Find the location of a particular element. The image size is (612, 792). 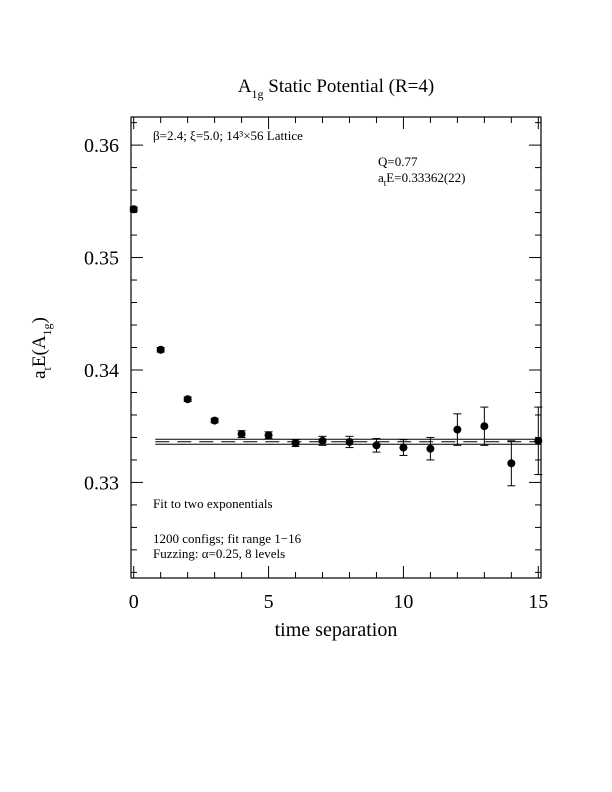

y-axis-label: atE(A1g) is located at coordinates (41, 348).